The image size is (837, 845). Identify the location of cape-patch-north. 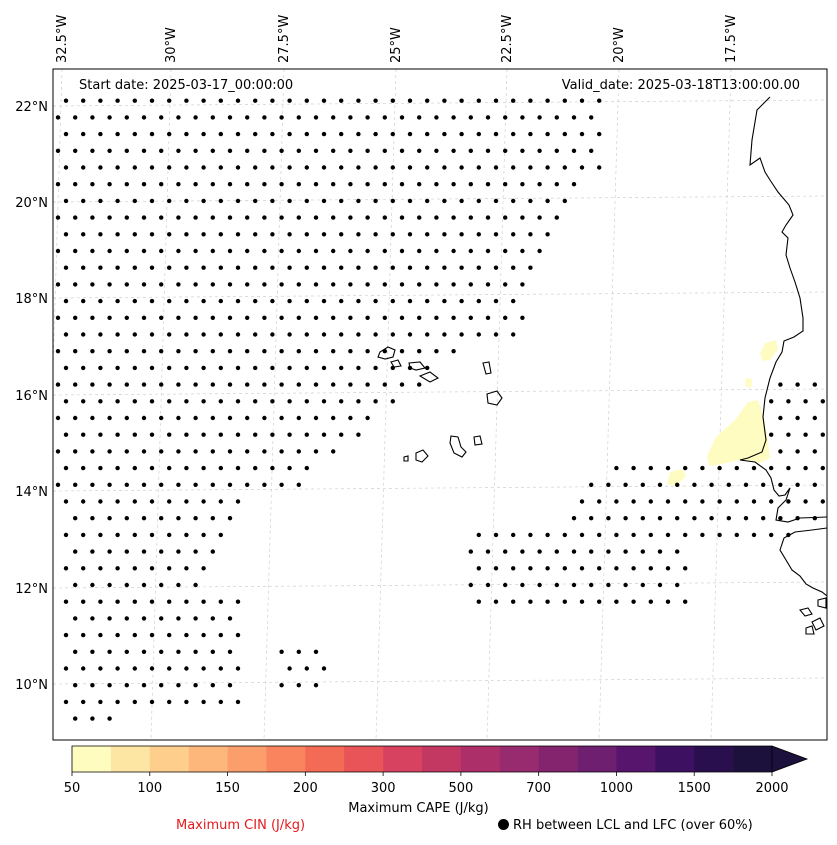
(769, 350).